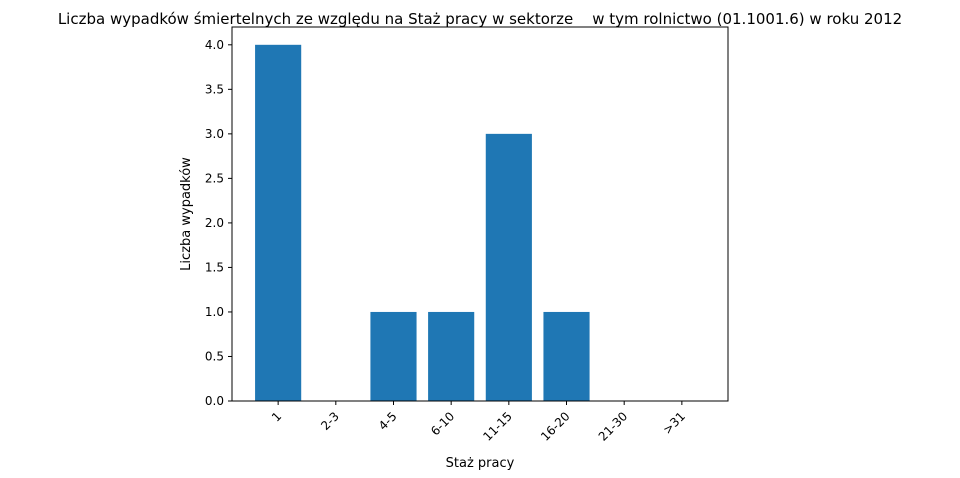 The image size is (960, 478). Describe the element at coordinates (214, 134) in the screenshot. I see `y-tick-label: 3.0` at that location.